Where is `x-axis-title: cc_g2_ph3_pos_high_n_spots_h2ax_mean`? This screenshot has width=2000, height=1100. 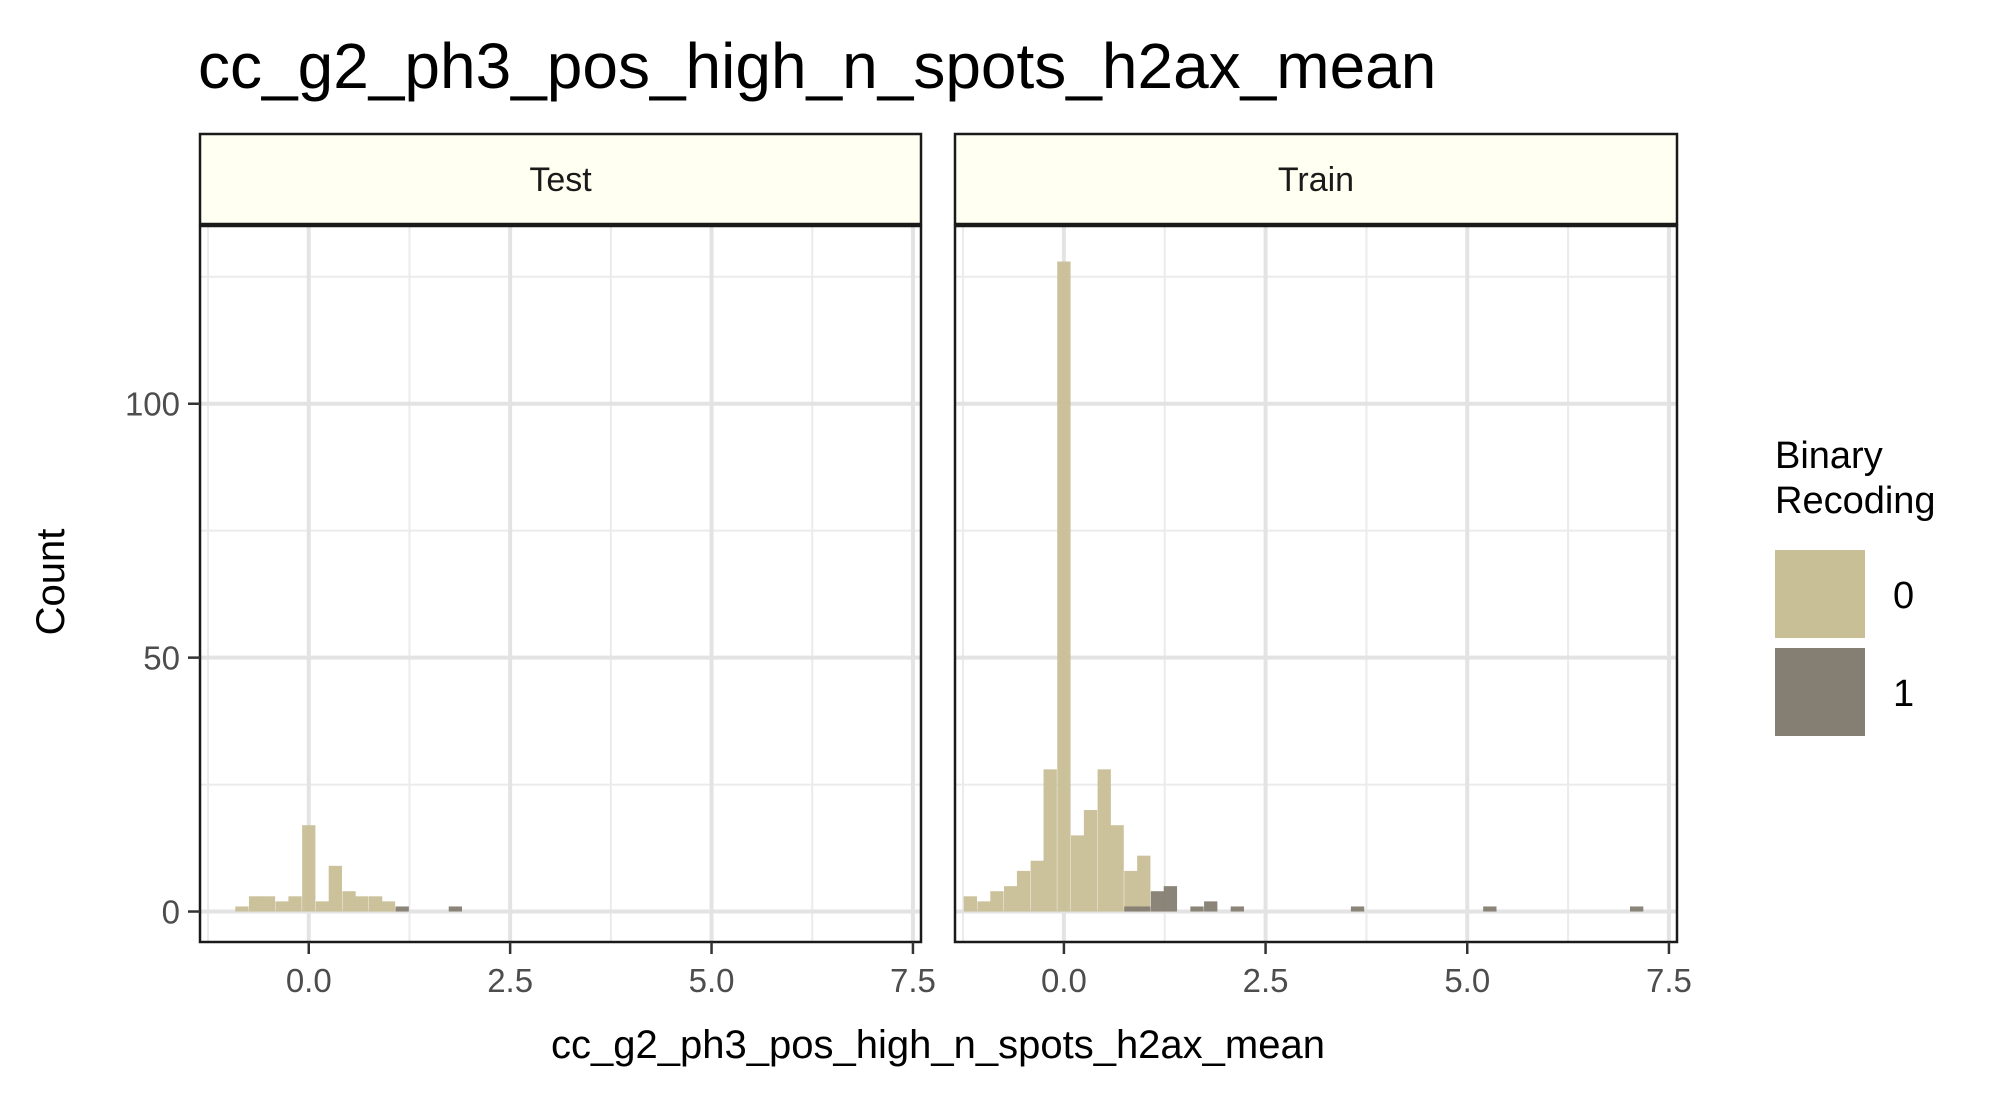
x-axis-title: cc_g2_ph3_pos_high_n_spots_h2ax_mean is located at coordinates (938, 1045).